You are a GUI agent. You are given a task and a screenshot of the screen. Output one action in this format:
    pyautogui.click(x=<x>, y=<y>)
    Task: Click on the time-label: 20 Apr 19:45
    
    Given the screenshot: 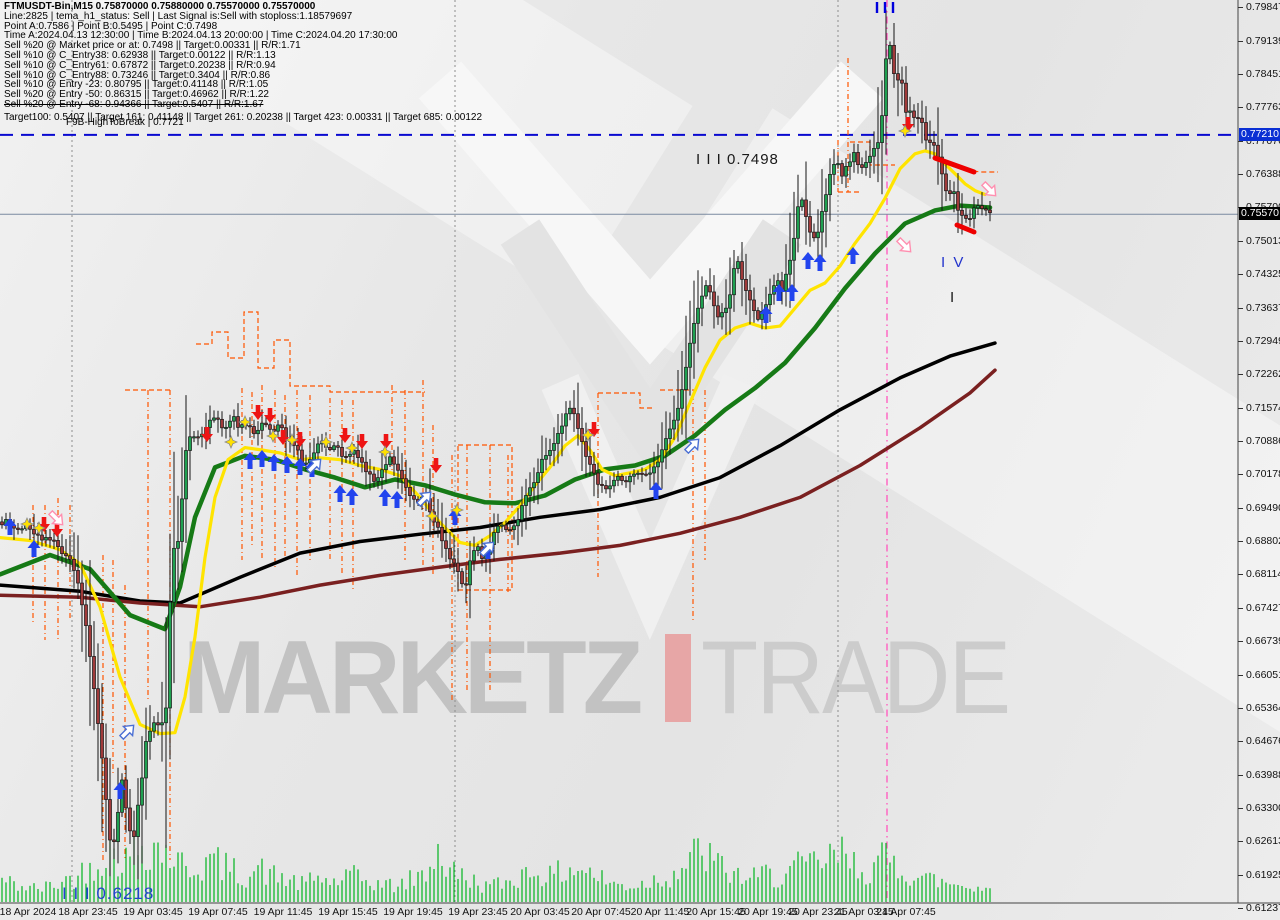 What is the action you would take?
    pyautogui.click(x=768, y=912)
    